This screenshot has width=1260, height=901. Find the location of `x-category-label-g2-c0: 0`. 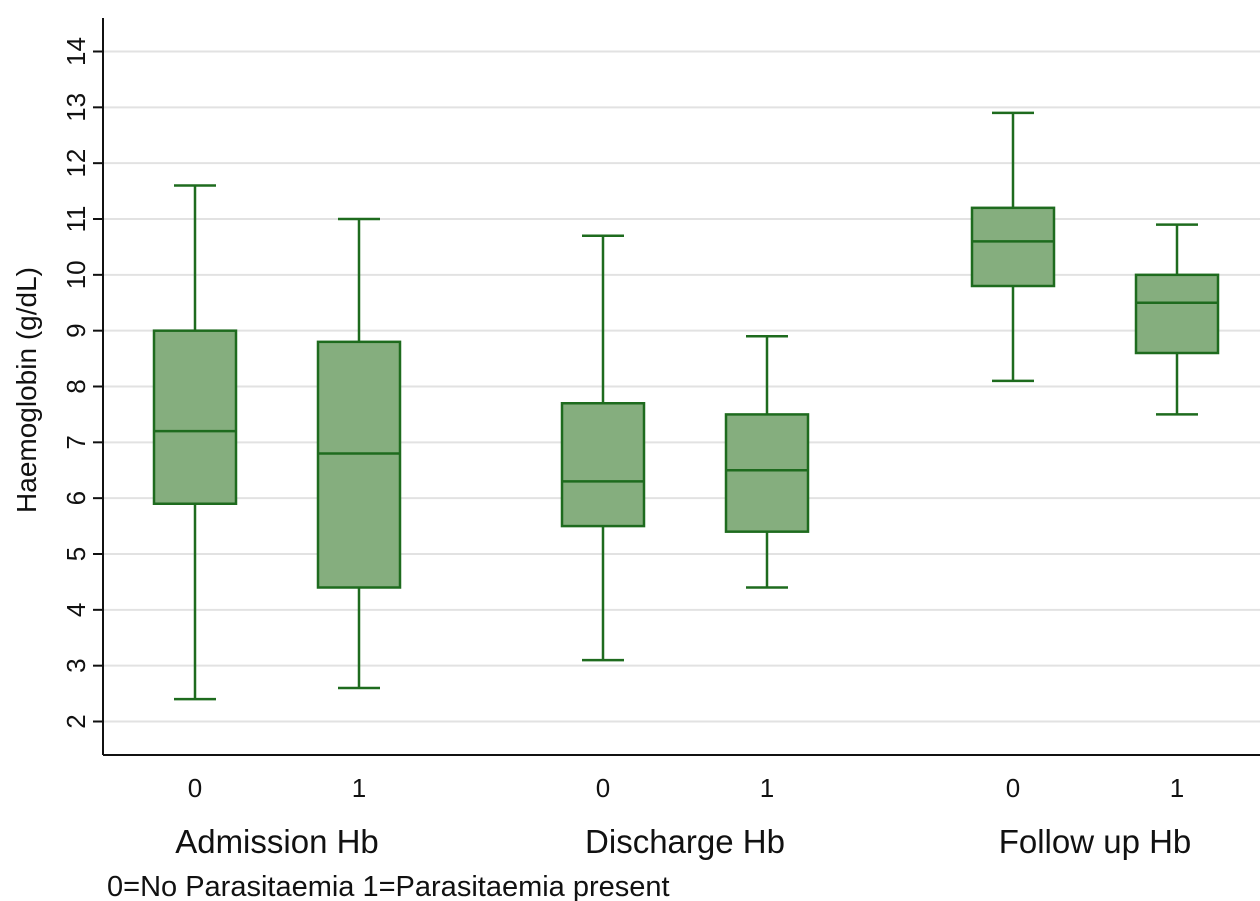

x-category-label-g2-c0: 0 is located at coordinates (1013, 788).